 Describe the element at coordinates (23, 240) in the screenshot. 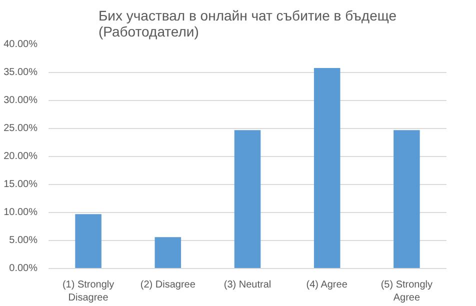

I see `y-tick-label: 5.00%` at that location.